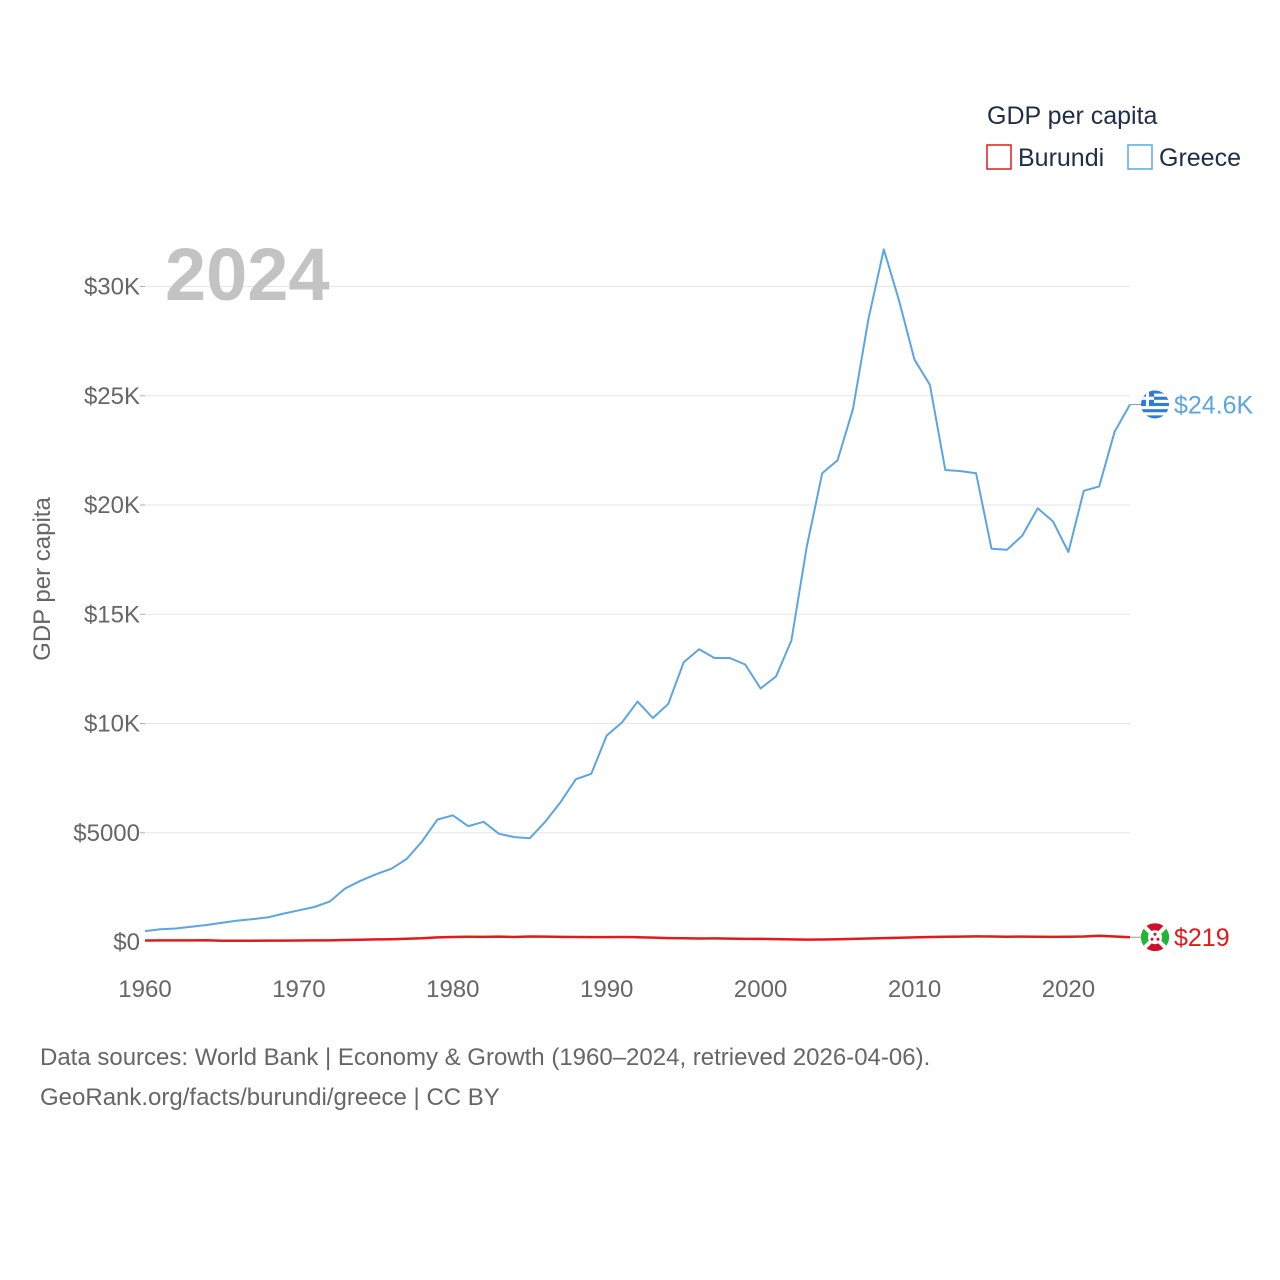 This screenshot has width=1280, height=1280. Describe the element at coordinates (452, 989) in the screenshot. I see `x-tick-label: 1980` at that location.